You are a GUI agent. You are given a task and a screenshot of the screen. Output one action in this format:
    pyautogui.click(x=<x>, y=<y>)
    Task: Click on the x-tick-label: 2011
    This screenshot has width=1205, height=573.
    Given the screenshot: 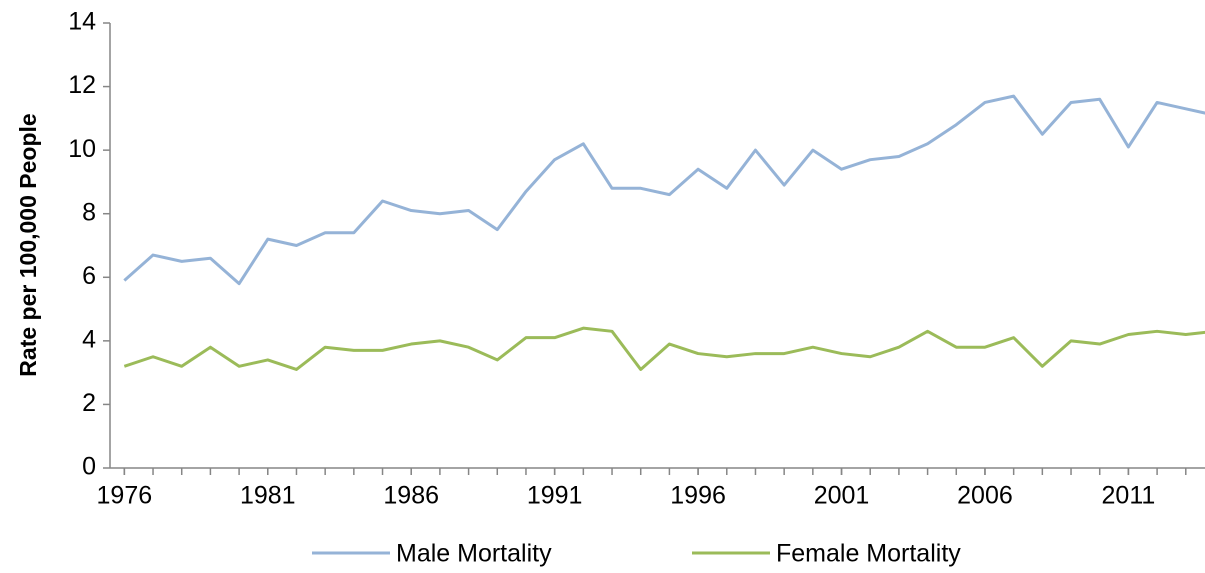 What is the action you would take?
    pyautogui.click(x=1129, y=496)
    